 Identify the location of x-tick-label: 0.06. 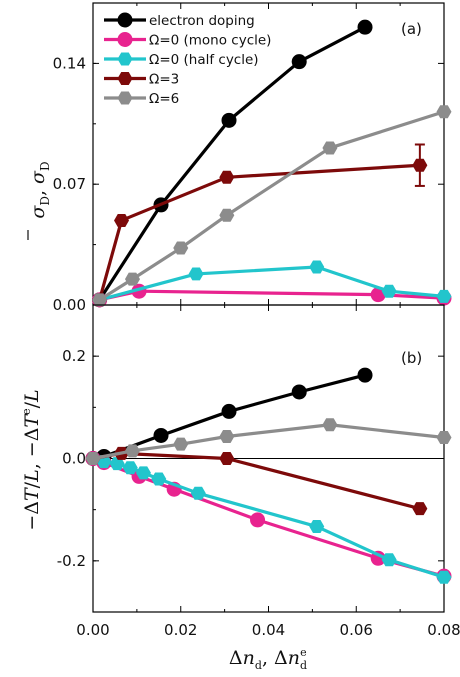
(356, 630).